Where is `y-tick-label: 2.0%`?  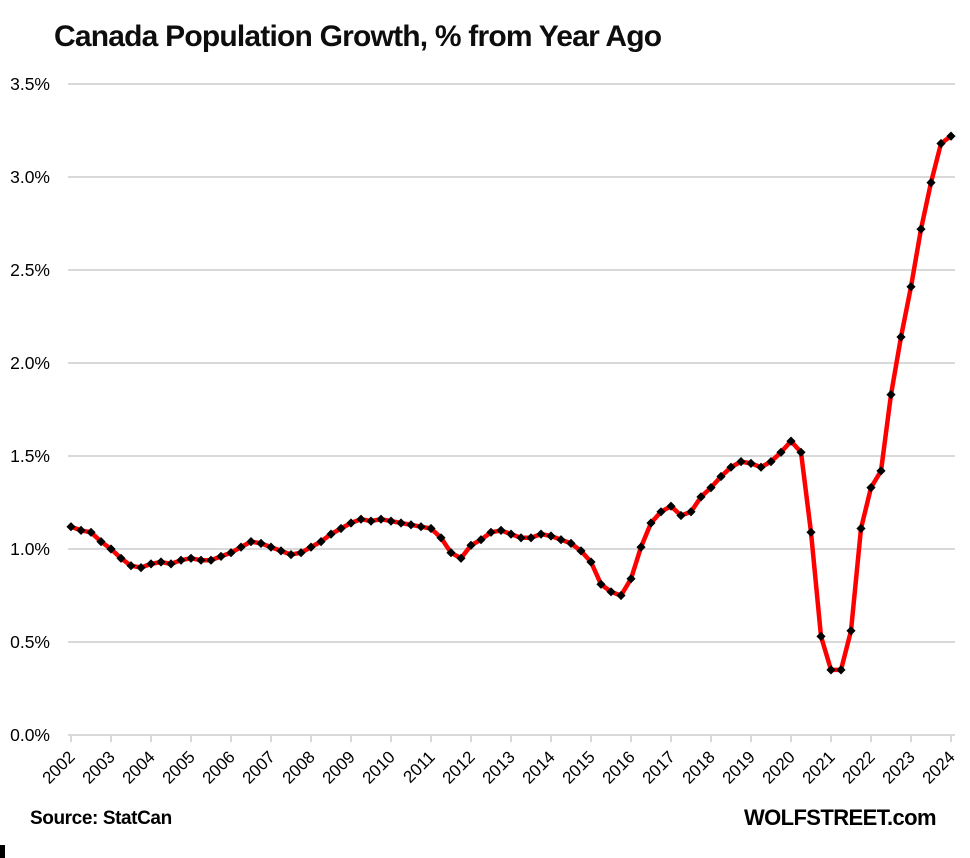
y-tick-label: 2.0% is located at coordinates (30, 363).